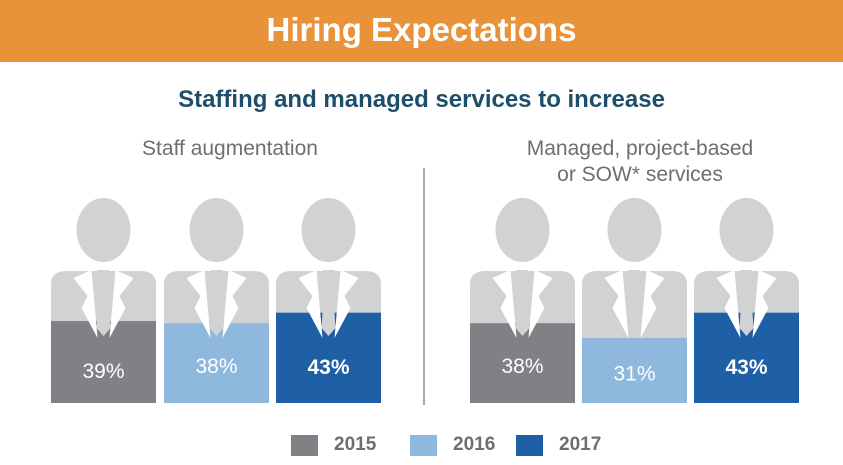  Describe the element at coordinates (474, 444) in the screenshot. I see `legend-label-2016: 2016` at that location.